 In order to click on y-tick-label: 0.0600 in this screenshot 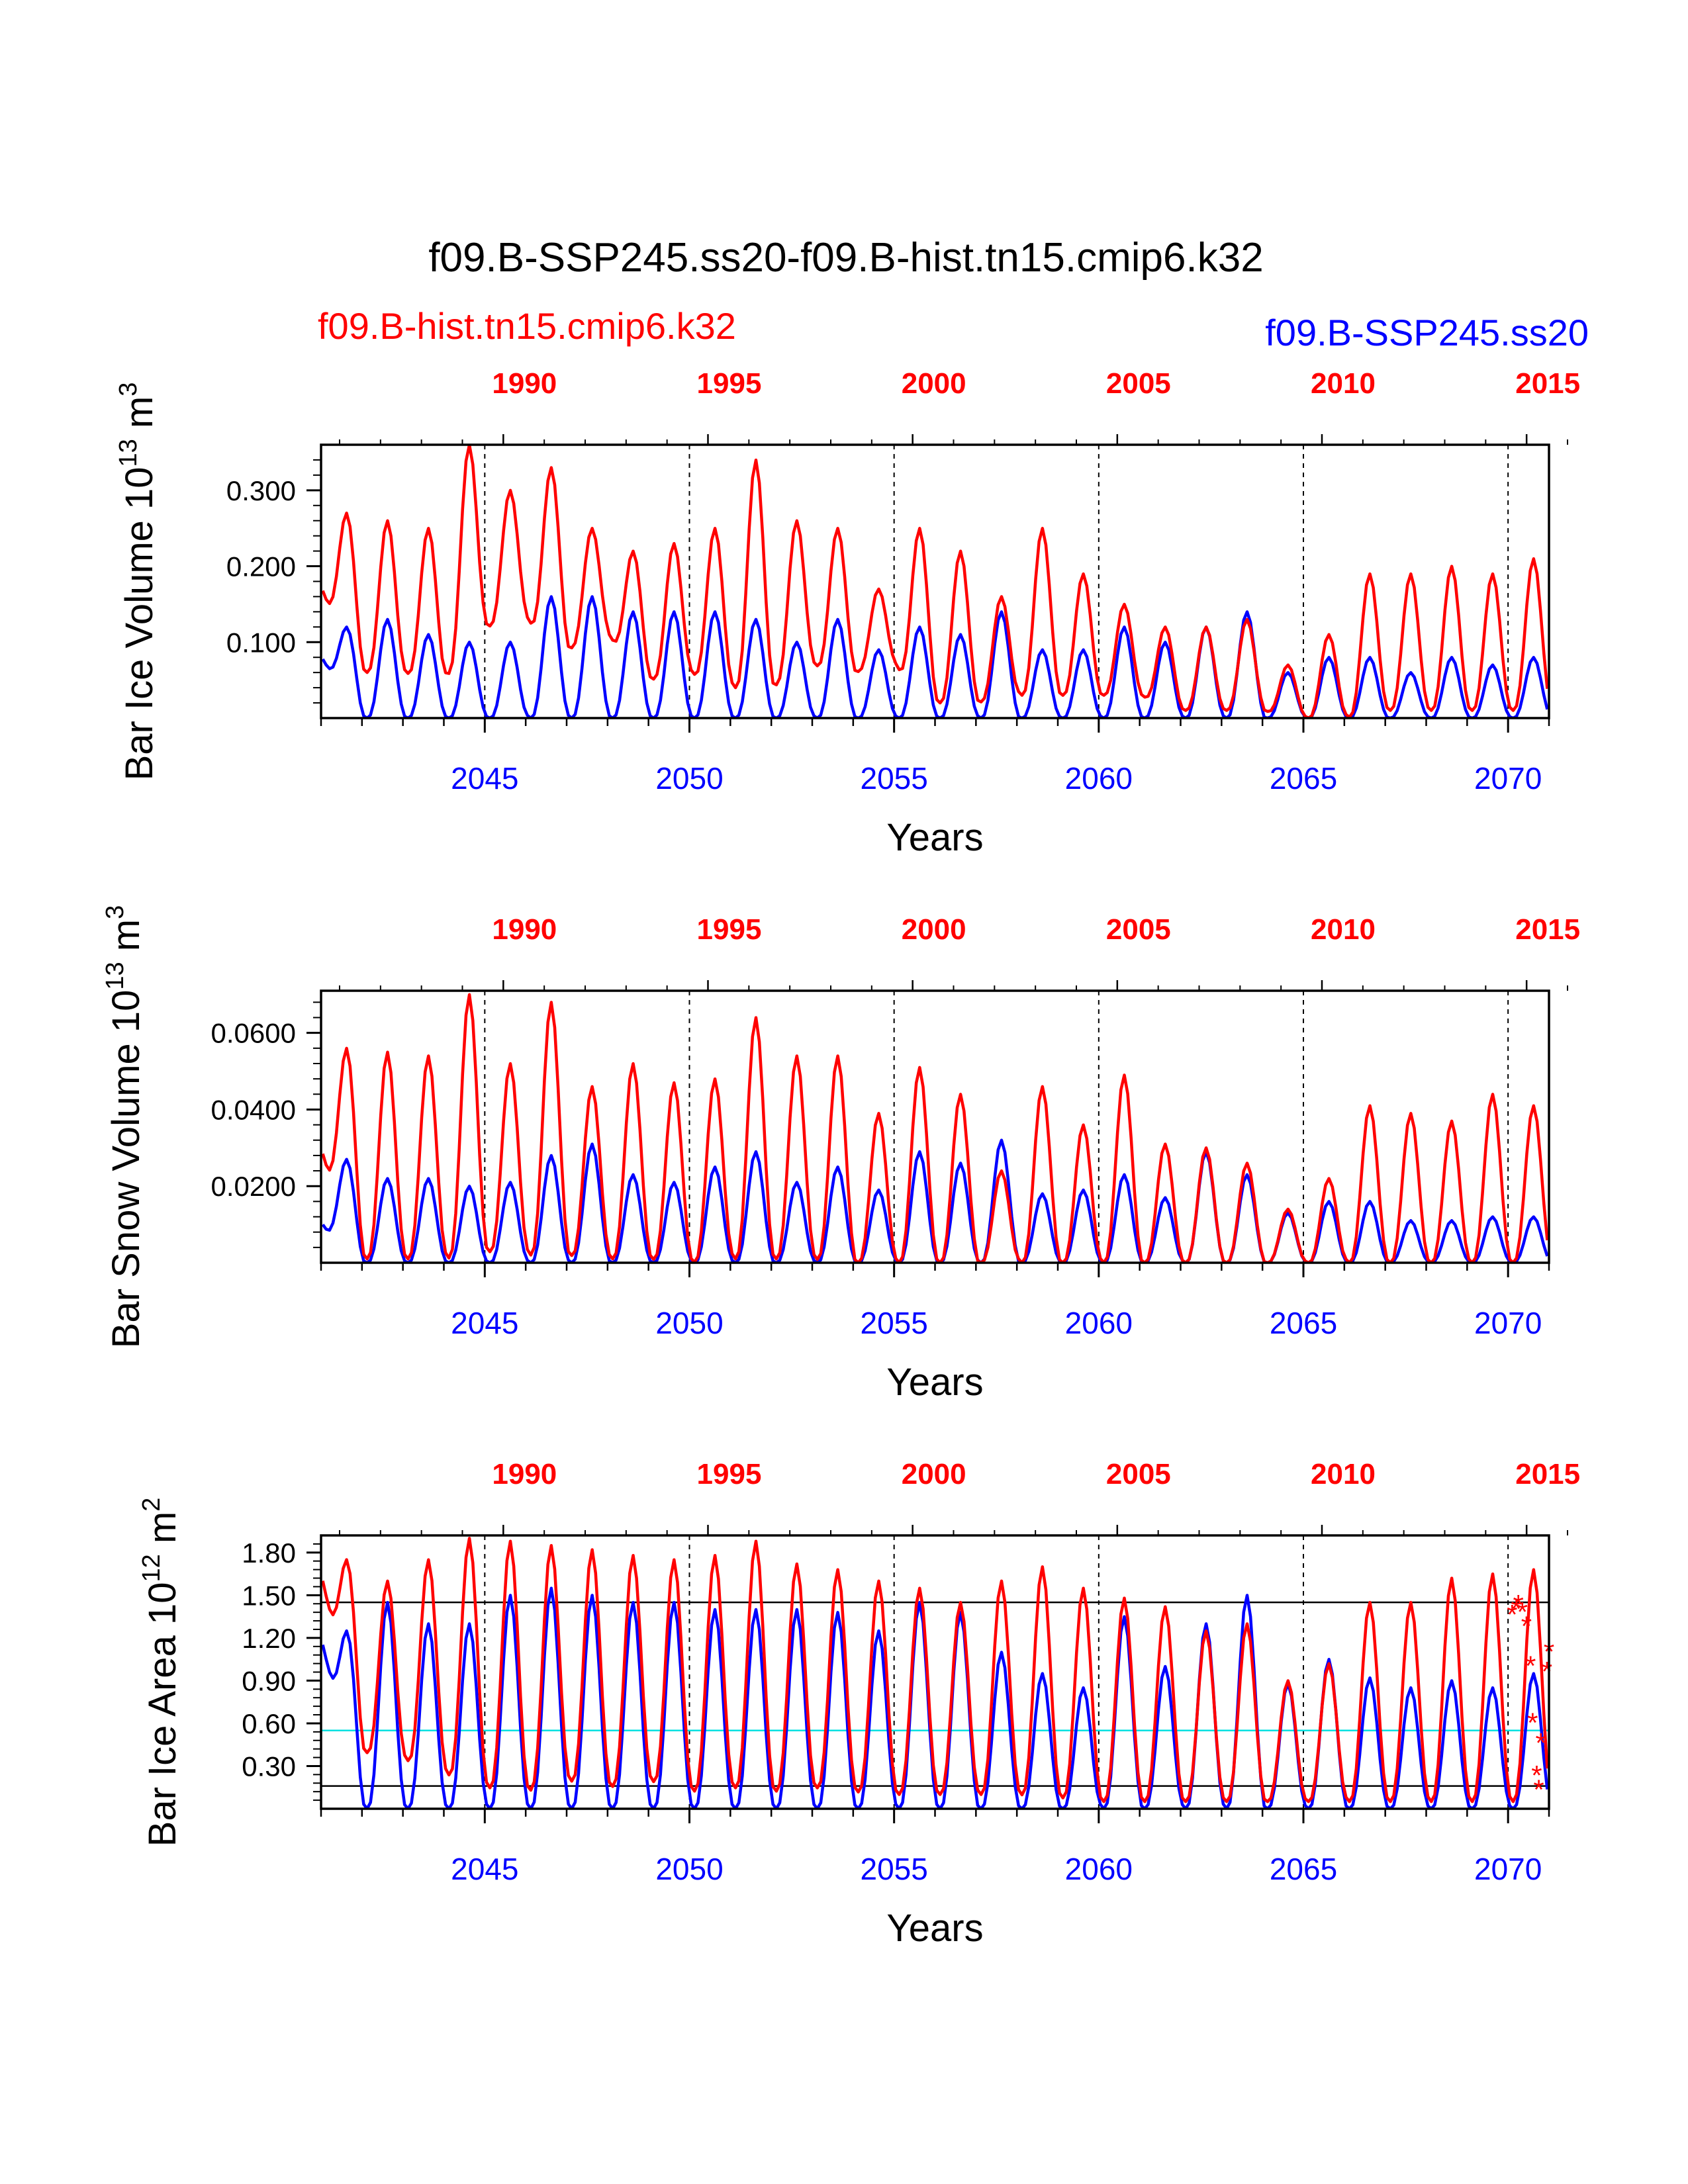, I will do `click(253, 1033)`.